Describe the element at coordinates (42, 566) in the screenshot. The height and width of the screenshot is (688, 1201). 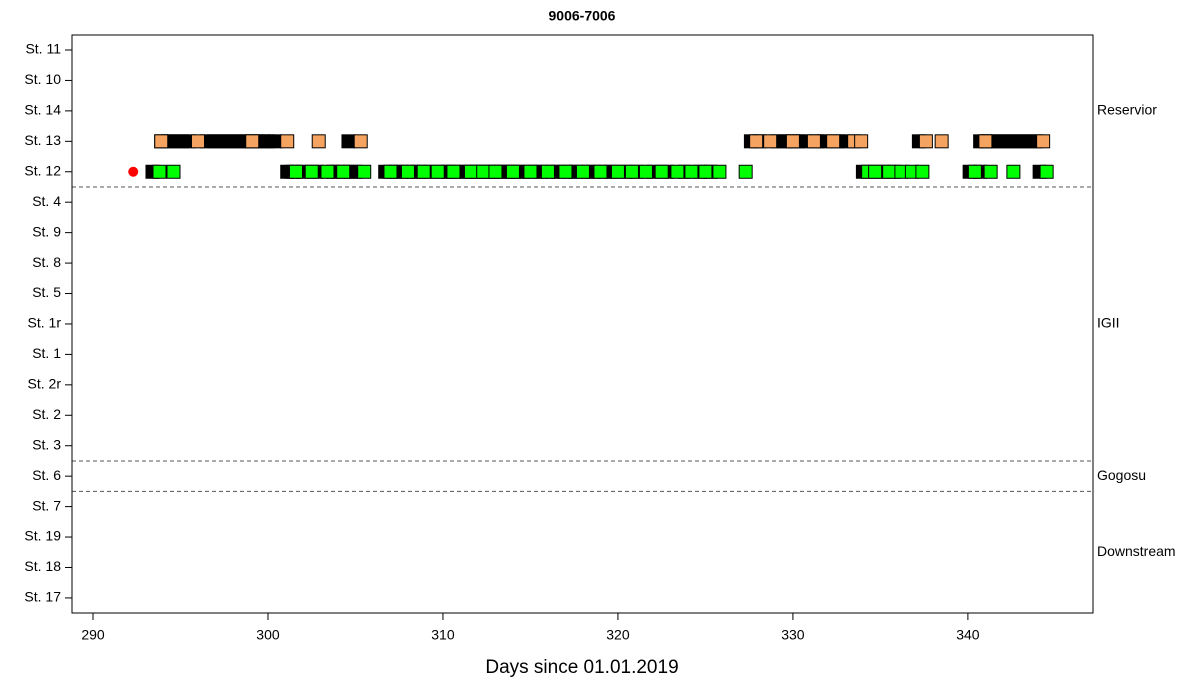
I see `y-tick-label: St. 18` at that location.